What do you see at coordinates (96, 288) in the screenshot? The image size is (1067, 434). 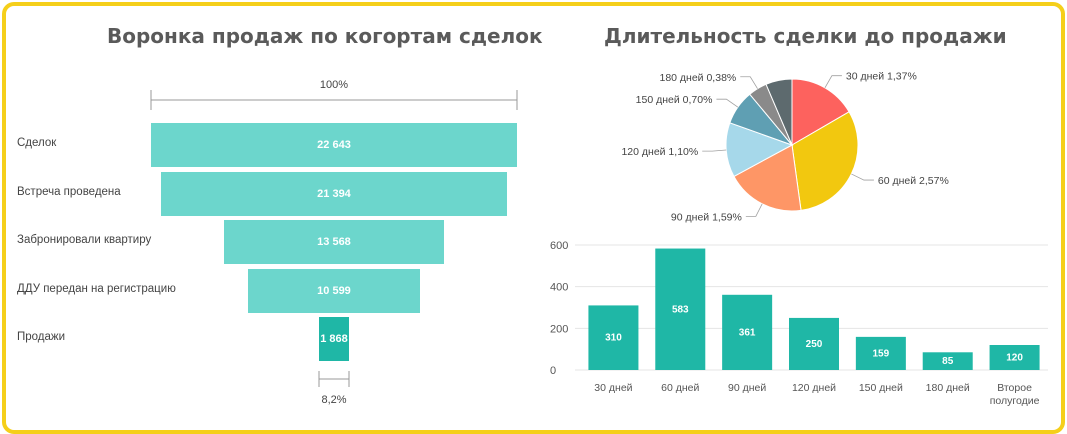 I see `funnel-stage-label: ДДУ передан на регистрацию` at bounding box center [96, 288].